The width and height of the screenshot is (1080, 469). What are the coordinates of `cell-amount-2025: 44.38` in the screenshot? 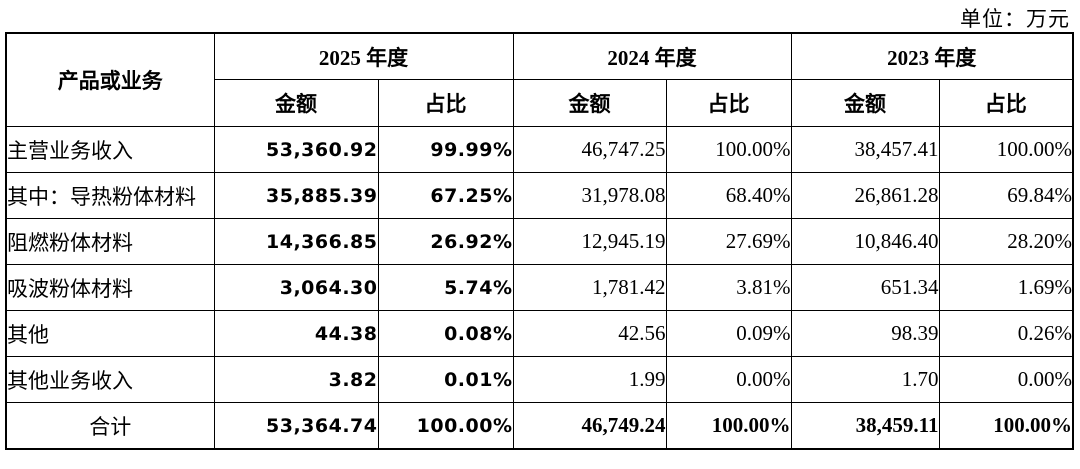 It's located at (296, 333).